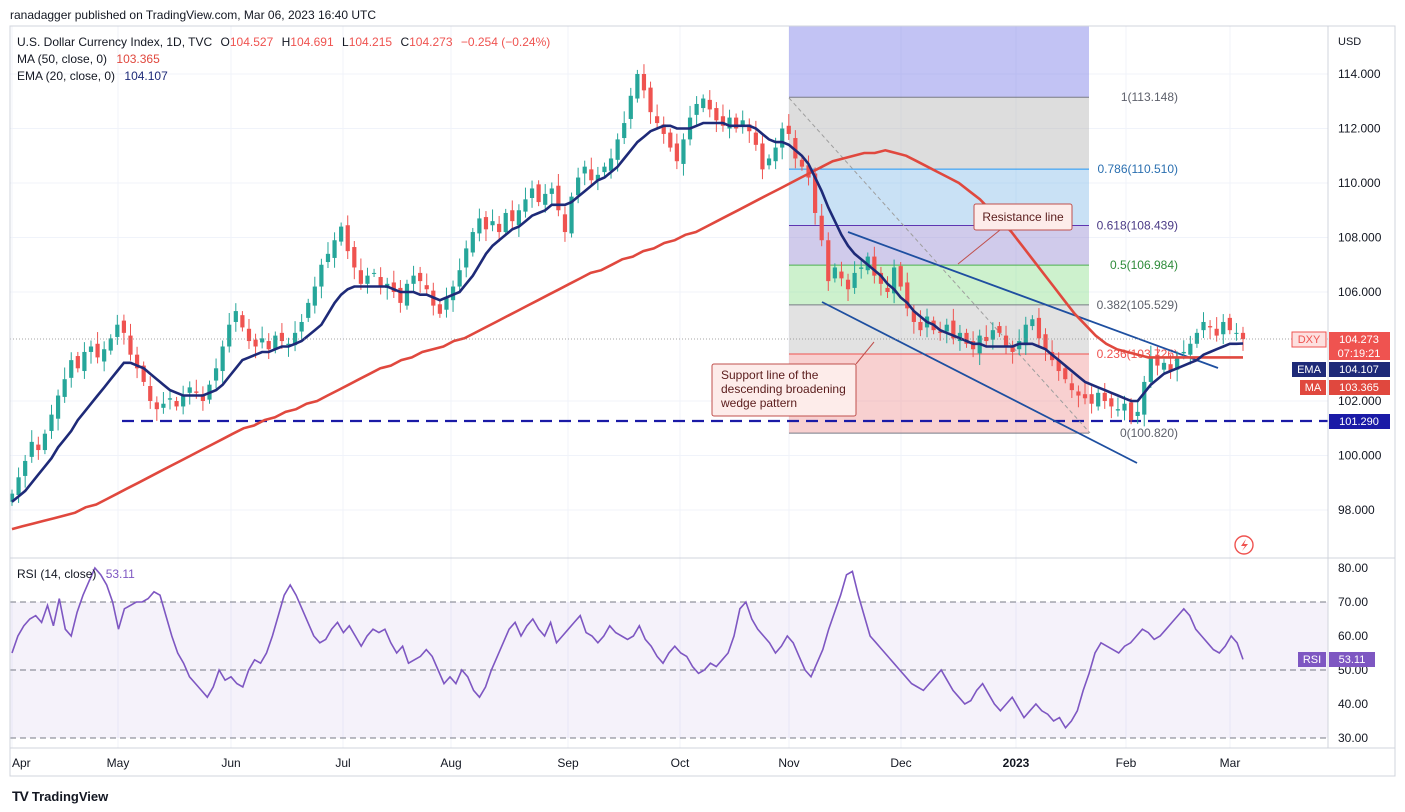 The height and width of the screenshot is (812, 1405). Describe the element at coordinates (1359, 421) in the screenshot. I see `hline-price-badge: 101.290` at that location.